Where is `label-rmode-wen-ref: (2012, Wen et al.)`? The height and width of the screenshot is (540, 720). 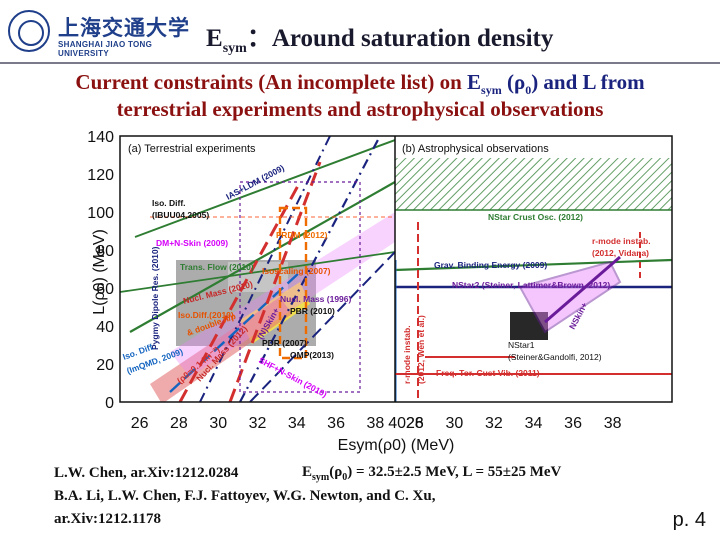
label-rmode-wen-ref: (2012, Wen et al.) is located at coordinates (421, 349).